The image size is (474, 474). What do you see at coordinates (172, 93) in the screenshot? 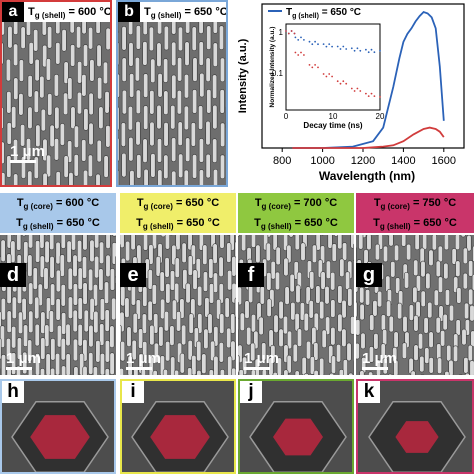
I see `sem-panel-b: Tg (shell) = 650 °C b` at bounding box center [172, 93].